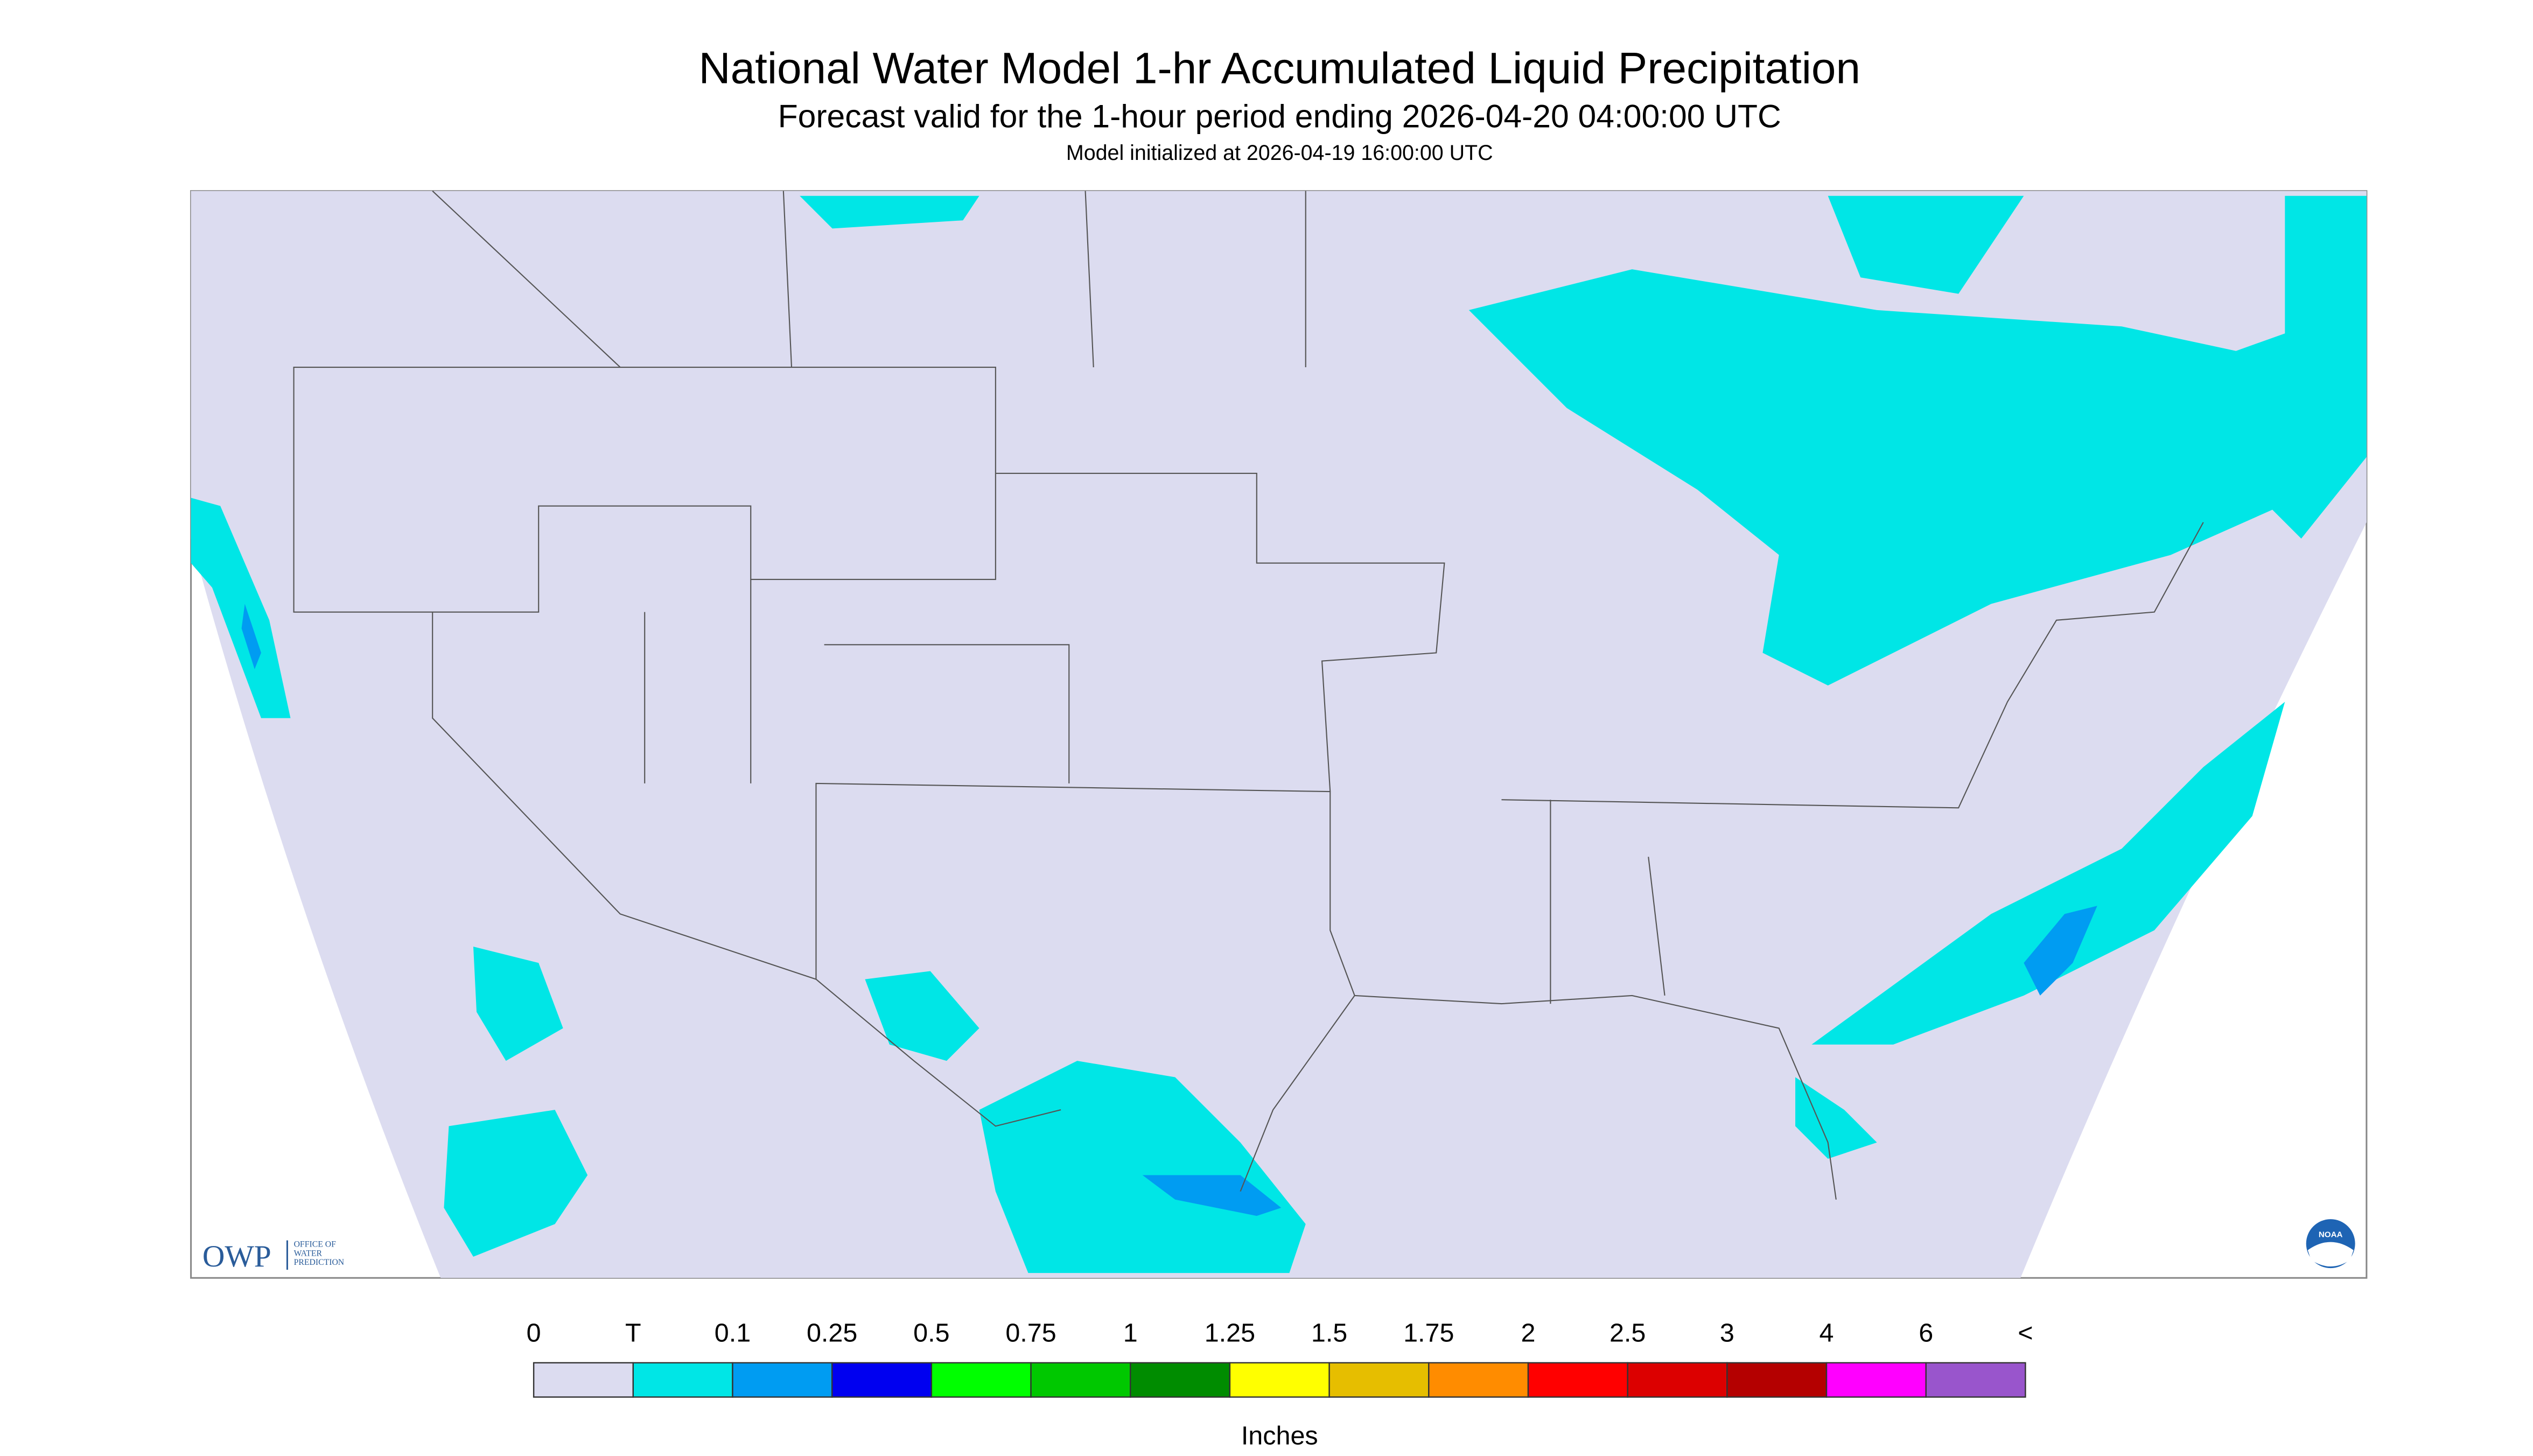 This screenshot has width=2533, height=1456. What do you see at coordinates (1926, 1332) in the screenshot?
I see `legend-label: 6` at bounding box center [1926, 1332].